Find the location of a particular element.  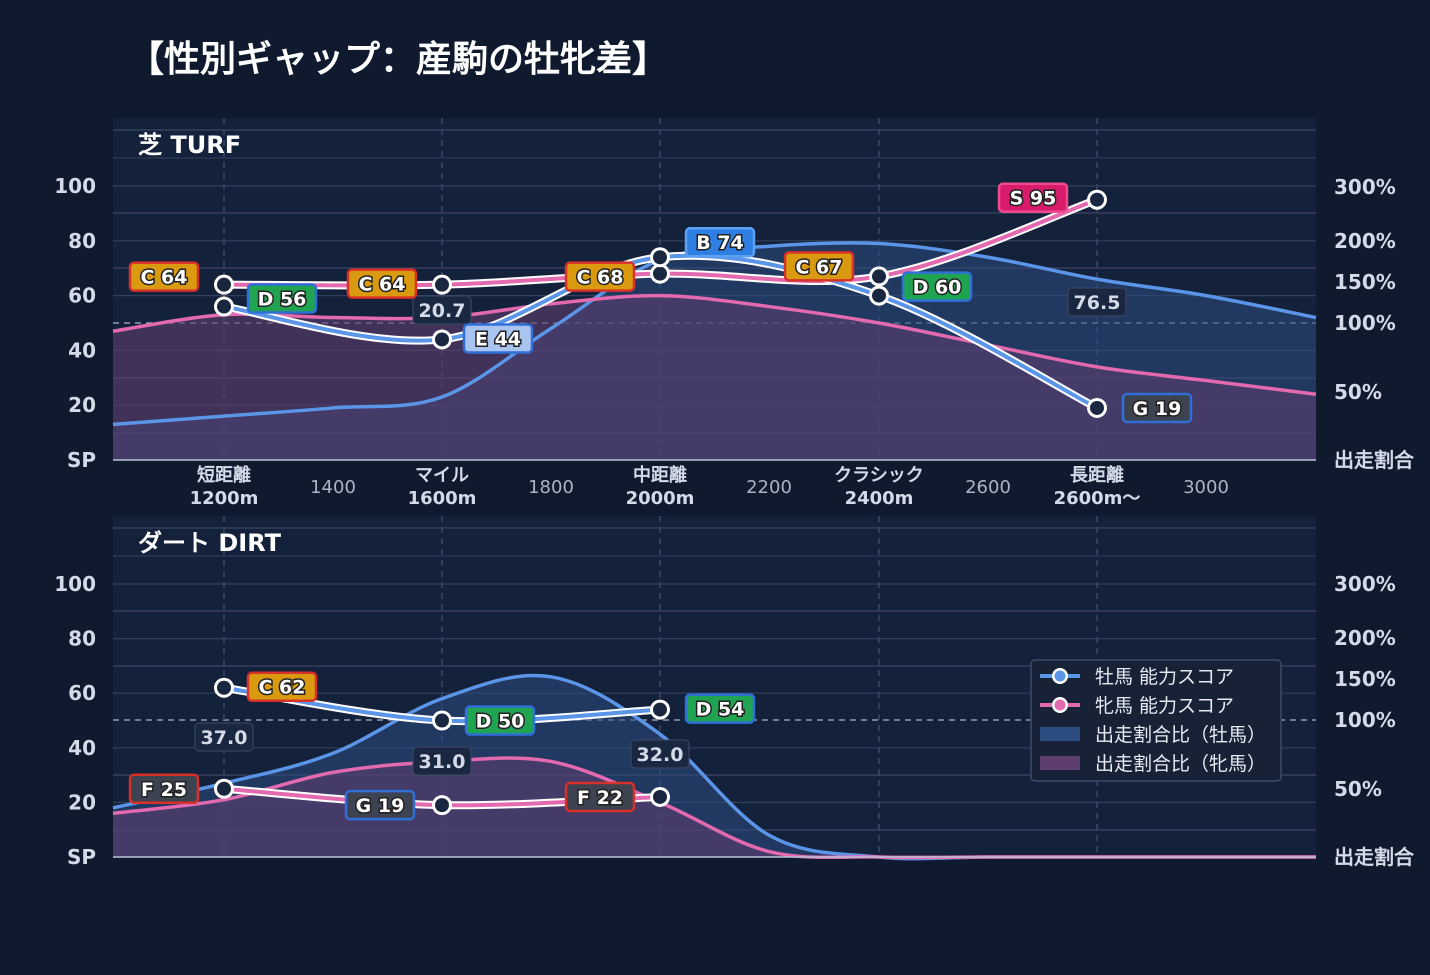

share-label: 32.0 is located at coordinates (660, 755).